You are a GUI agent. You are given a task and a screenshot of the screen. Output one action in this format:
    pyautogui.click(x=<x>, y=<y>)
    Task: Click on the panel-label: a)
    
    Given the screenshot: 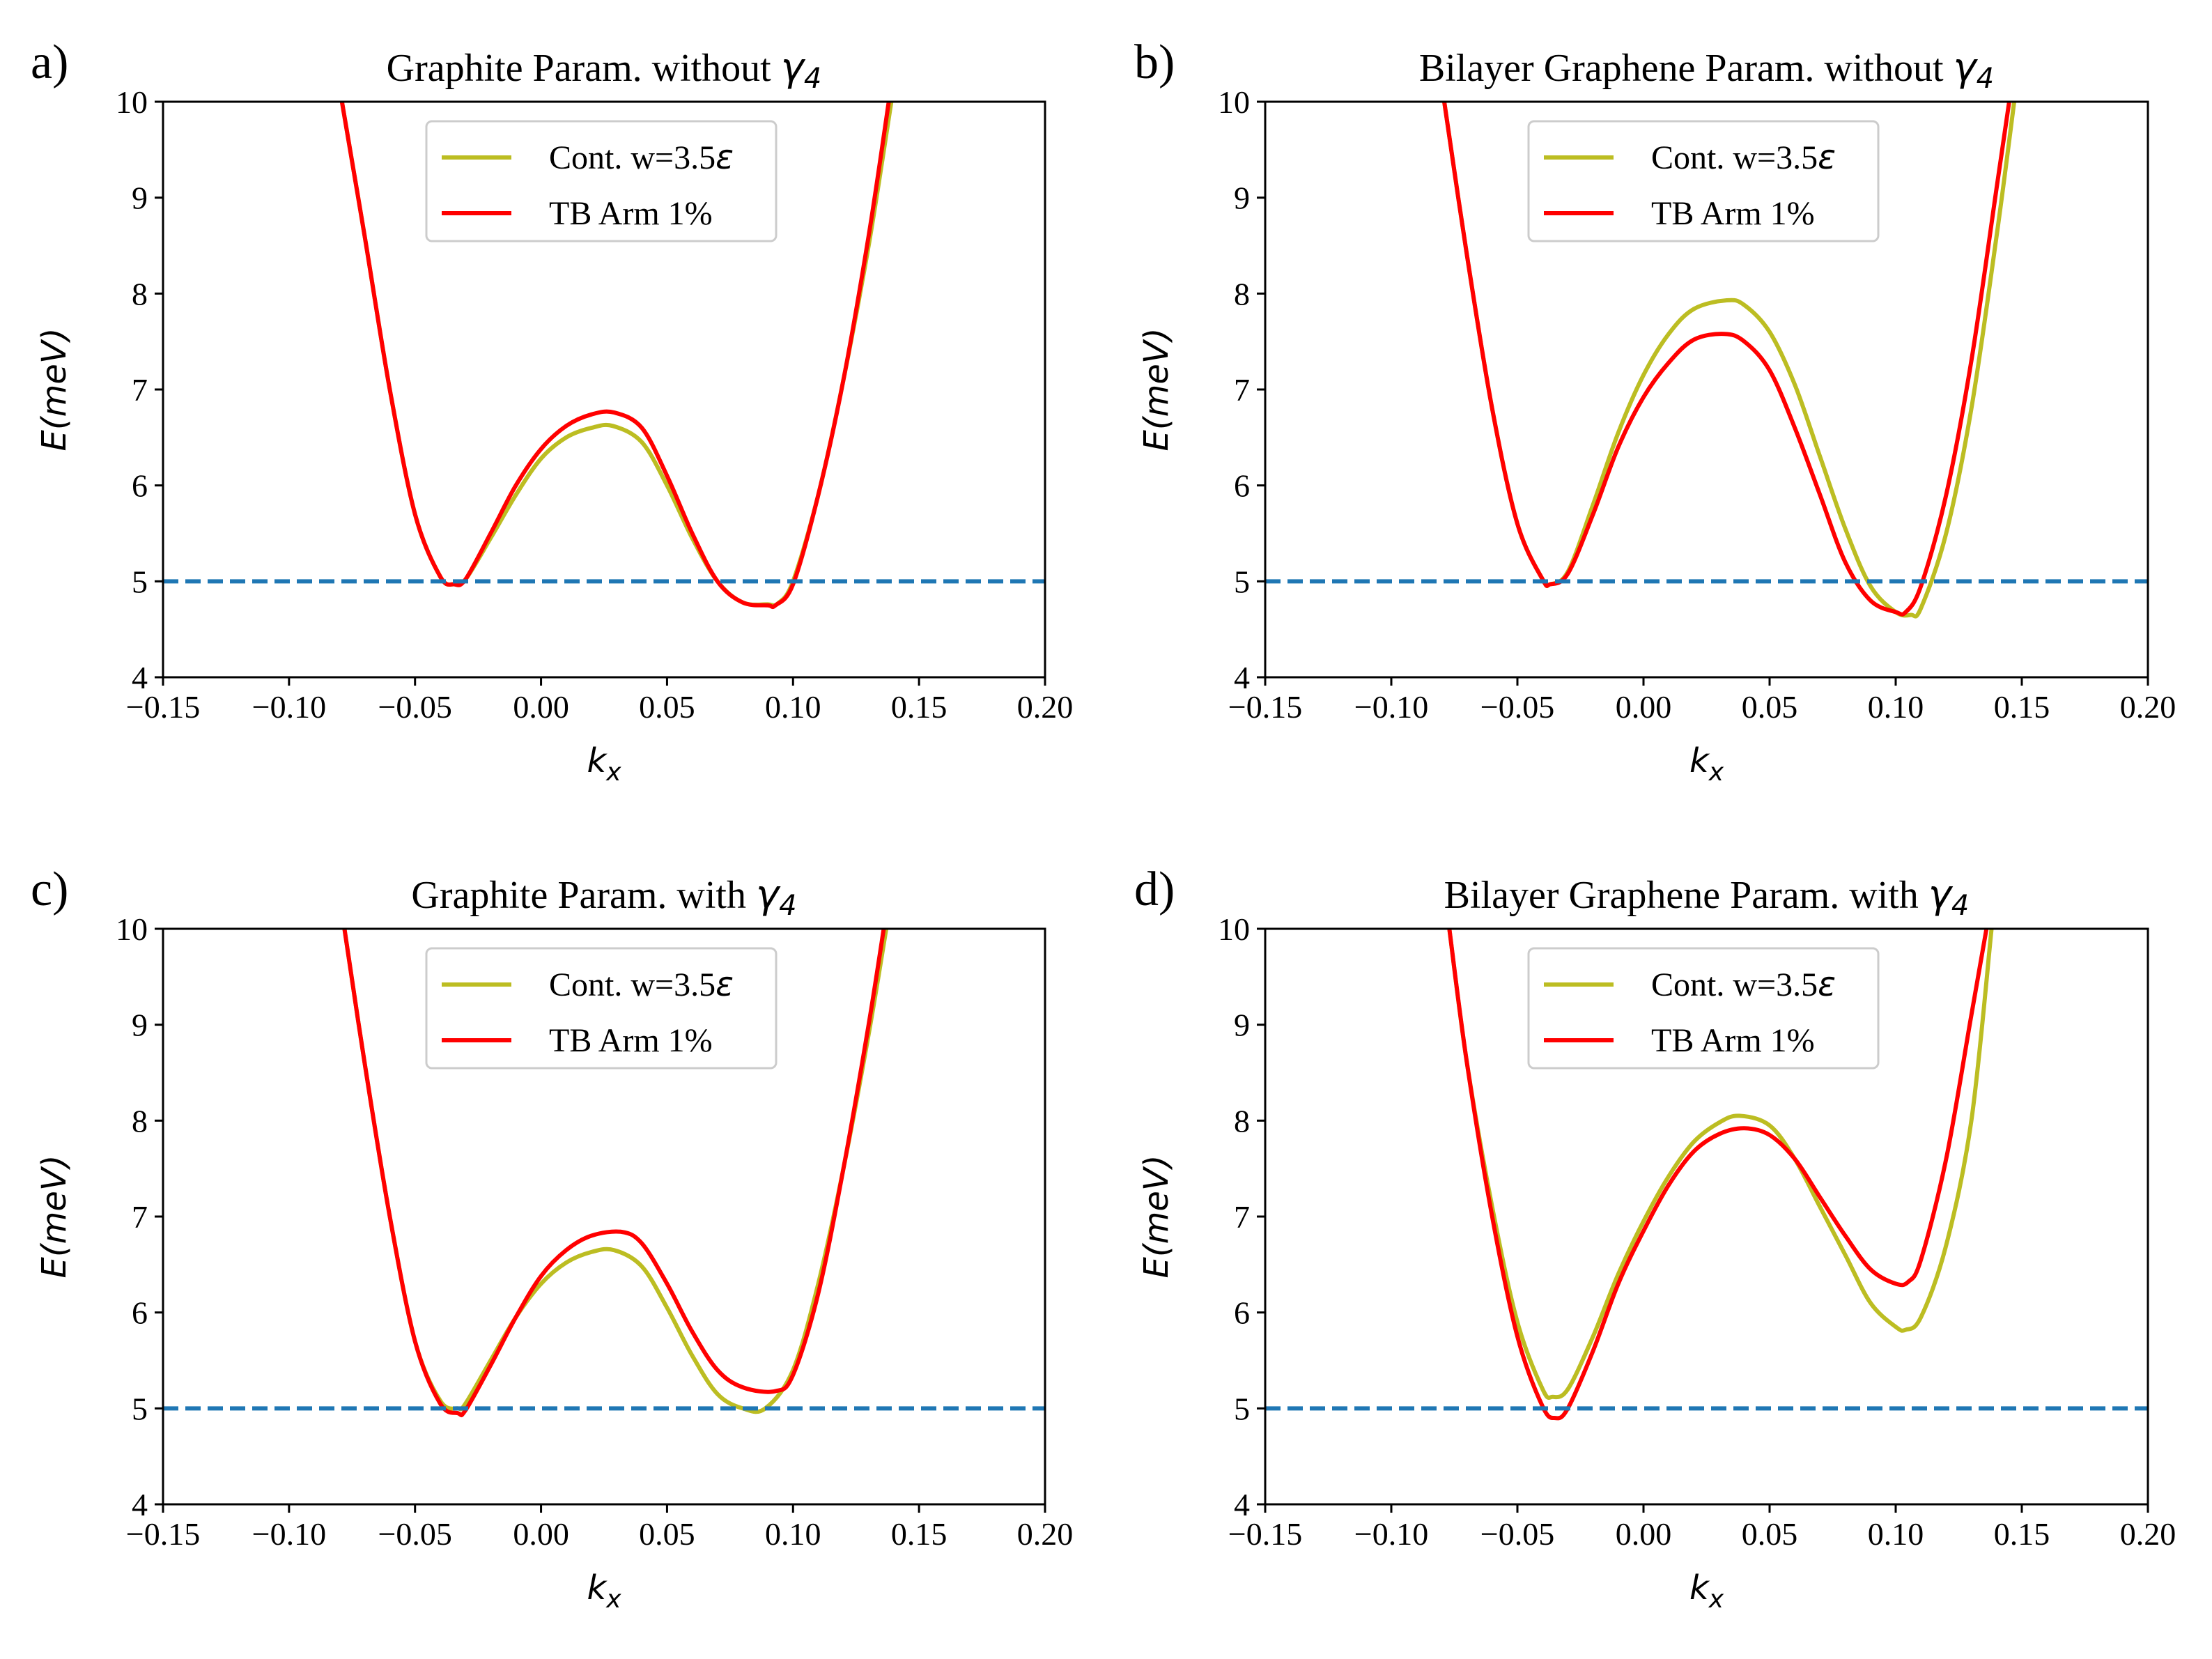 What is the action you would take?
    pyautogui.click(x=49, y=62)
    